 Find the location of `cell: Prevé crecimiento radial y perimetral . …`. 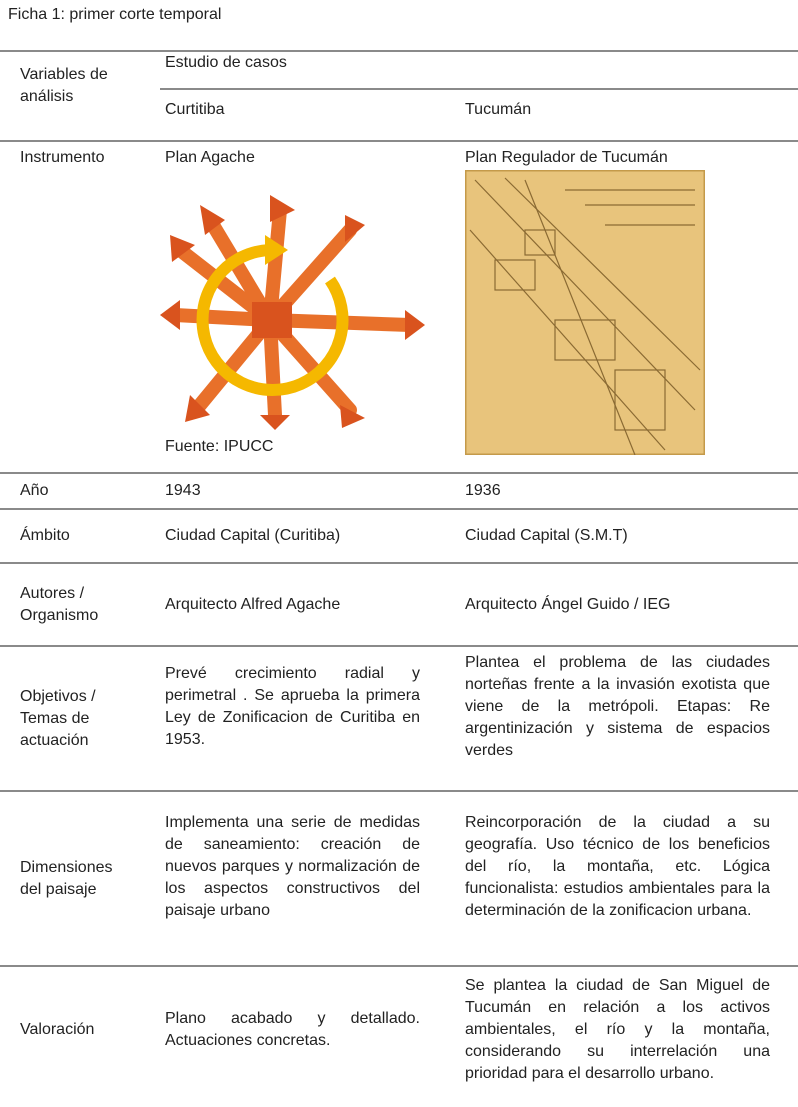

cell: Prevé crecimiento radial y perimetral . … is located at coordinates (292, 707).